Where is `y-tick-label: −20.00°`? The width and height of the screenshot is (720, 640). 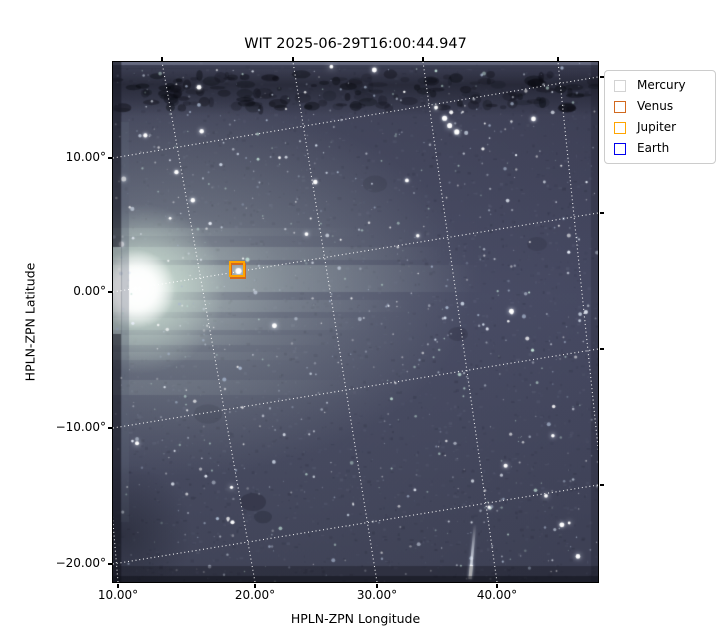 y-tick-label: −20.00° is located at coordinates (80, 563).